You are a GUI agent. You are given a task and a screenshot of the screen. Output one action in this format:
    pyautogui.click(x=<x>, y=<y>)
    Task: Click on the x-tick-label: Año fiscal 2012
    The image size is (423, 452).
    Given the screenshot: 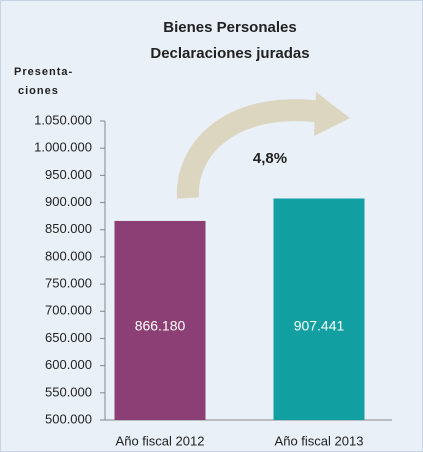 What is the action you would take?
    pyautogui.click(x=160, y=440)
    